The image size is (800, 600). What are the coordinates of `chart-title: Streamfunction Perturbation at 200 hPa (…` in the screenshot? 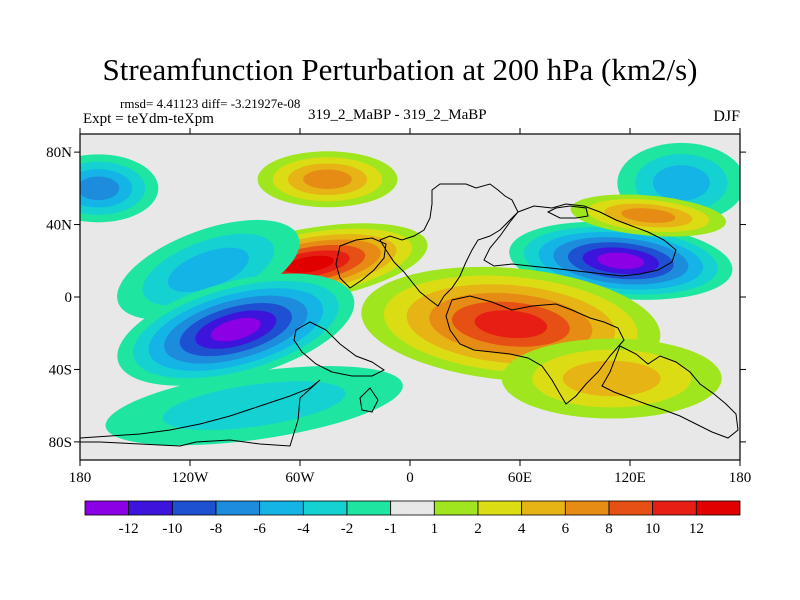 It's located at (400, 69).